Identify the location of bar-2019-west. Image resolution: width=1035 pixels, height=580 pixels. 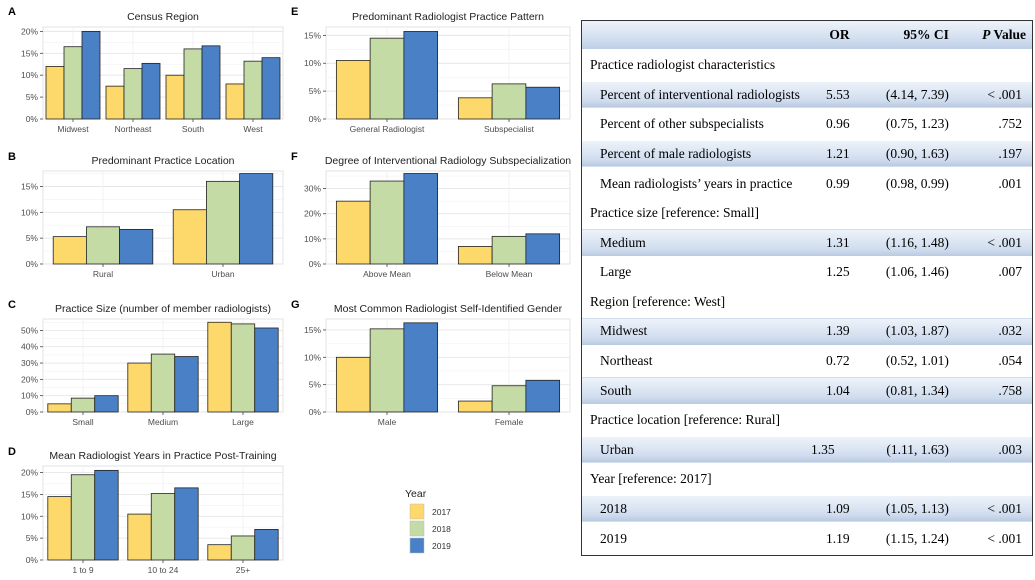
(271, 88).